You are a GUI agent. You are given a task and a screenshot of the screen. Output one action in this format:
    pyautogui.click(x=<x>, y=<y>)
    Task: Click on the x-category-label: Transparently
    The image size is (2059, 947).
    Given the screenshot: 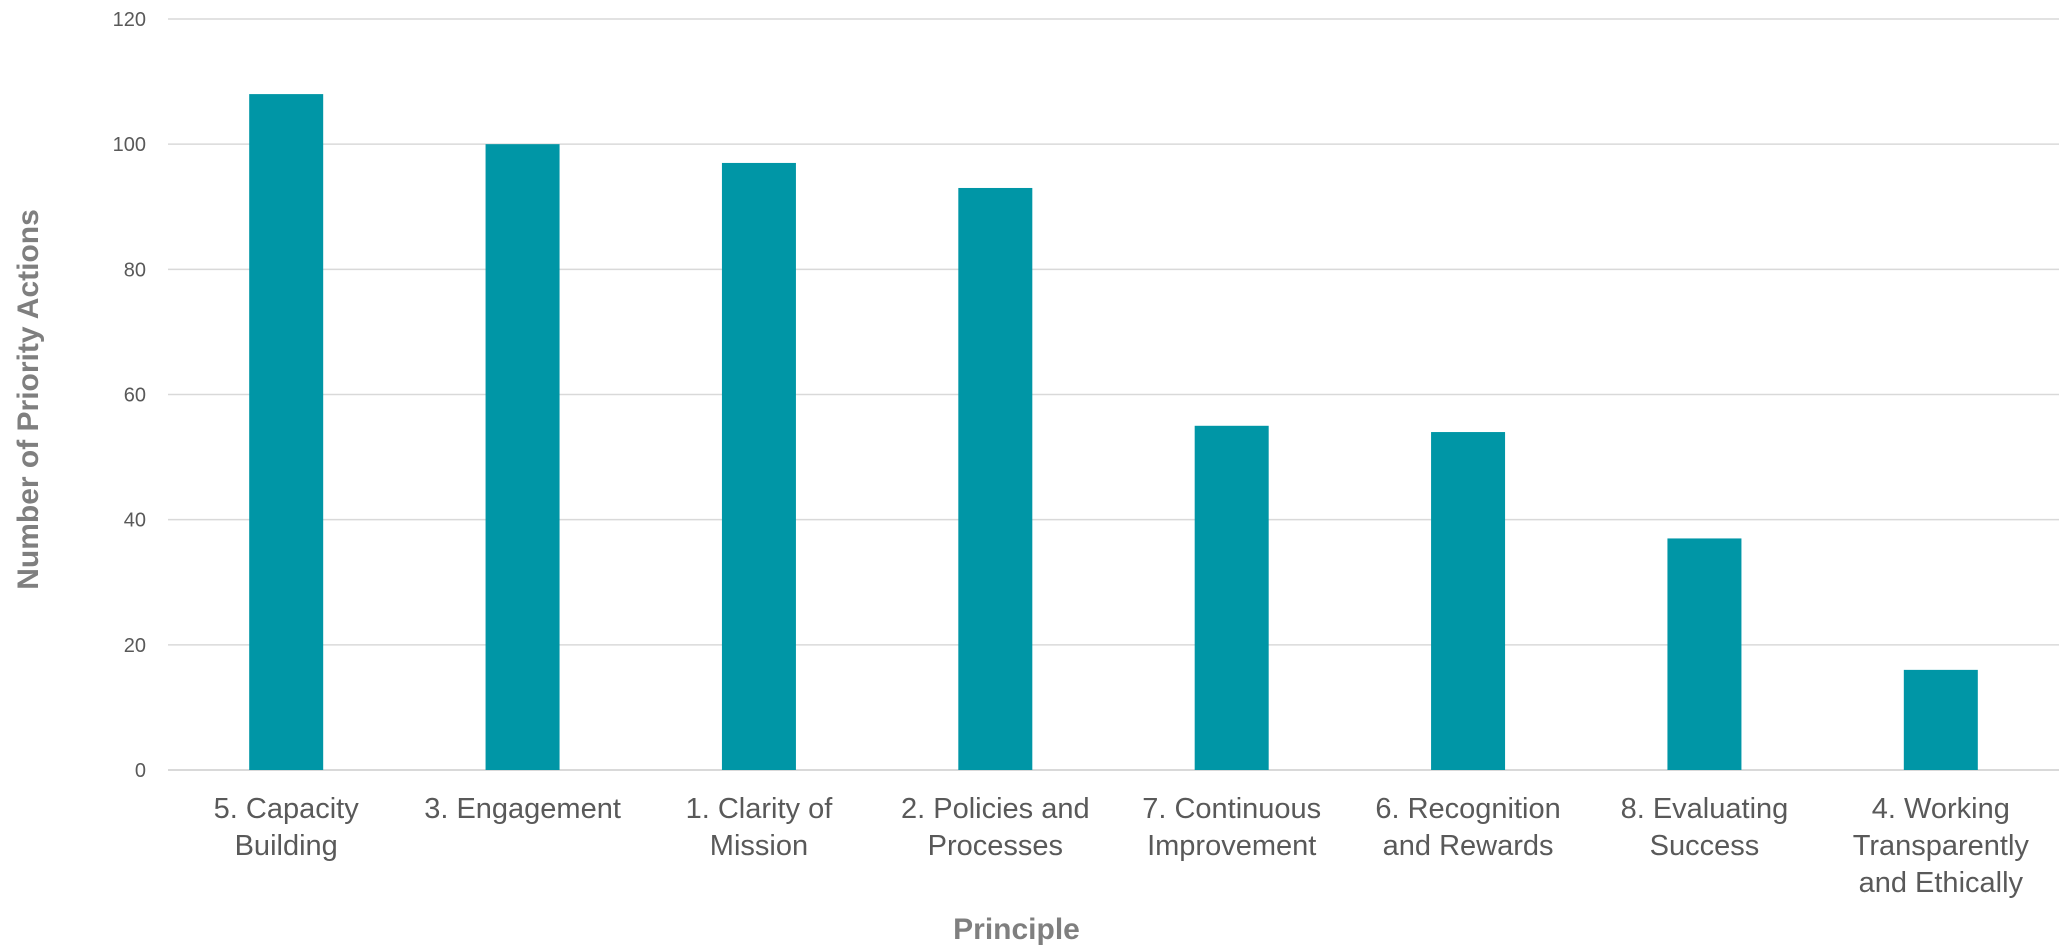 What is the action you would take?
    pyautogui.click(x=1941, y=846)
    